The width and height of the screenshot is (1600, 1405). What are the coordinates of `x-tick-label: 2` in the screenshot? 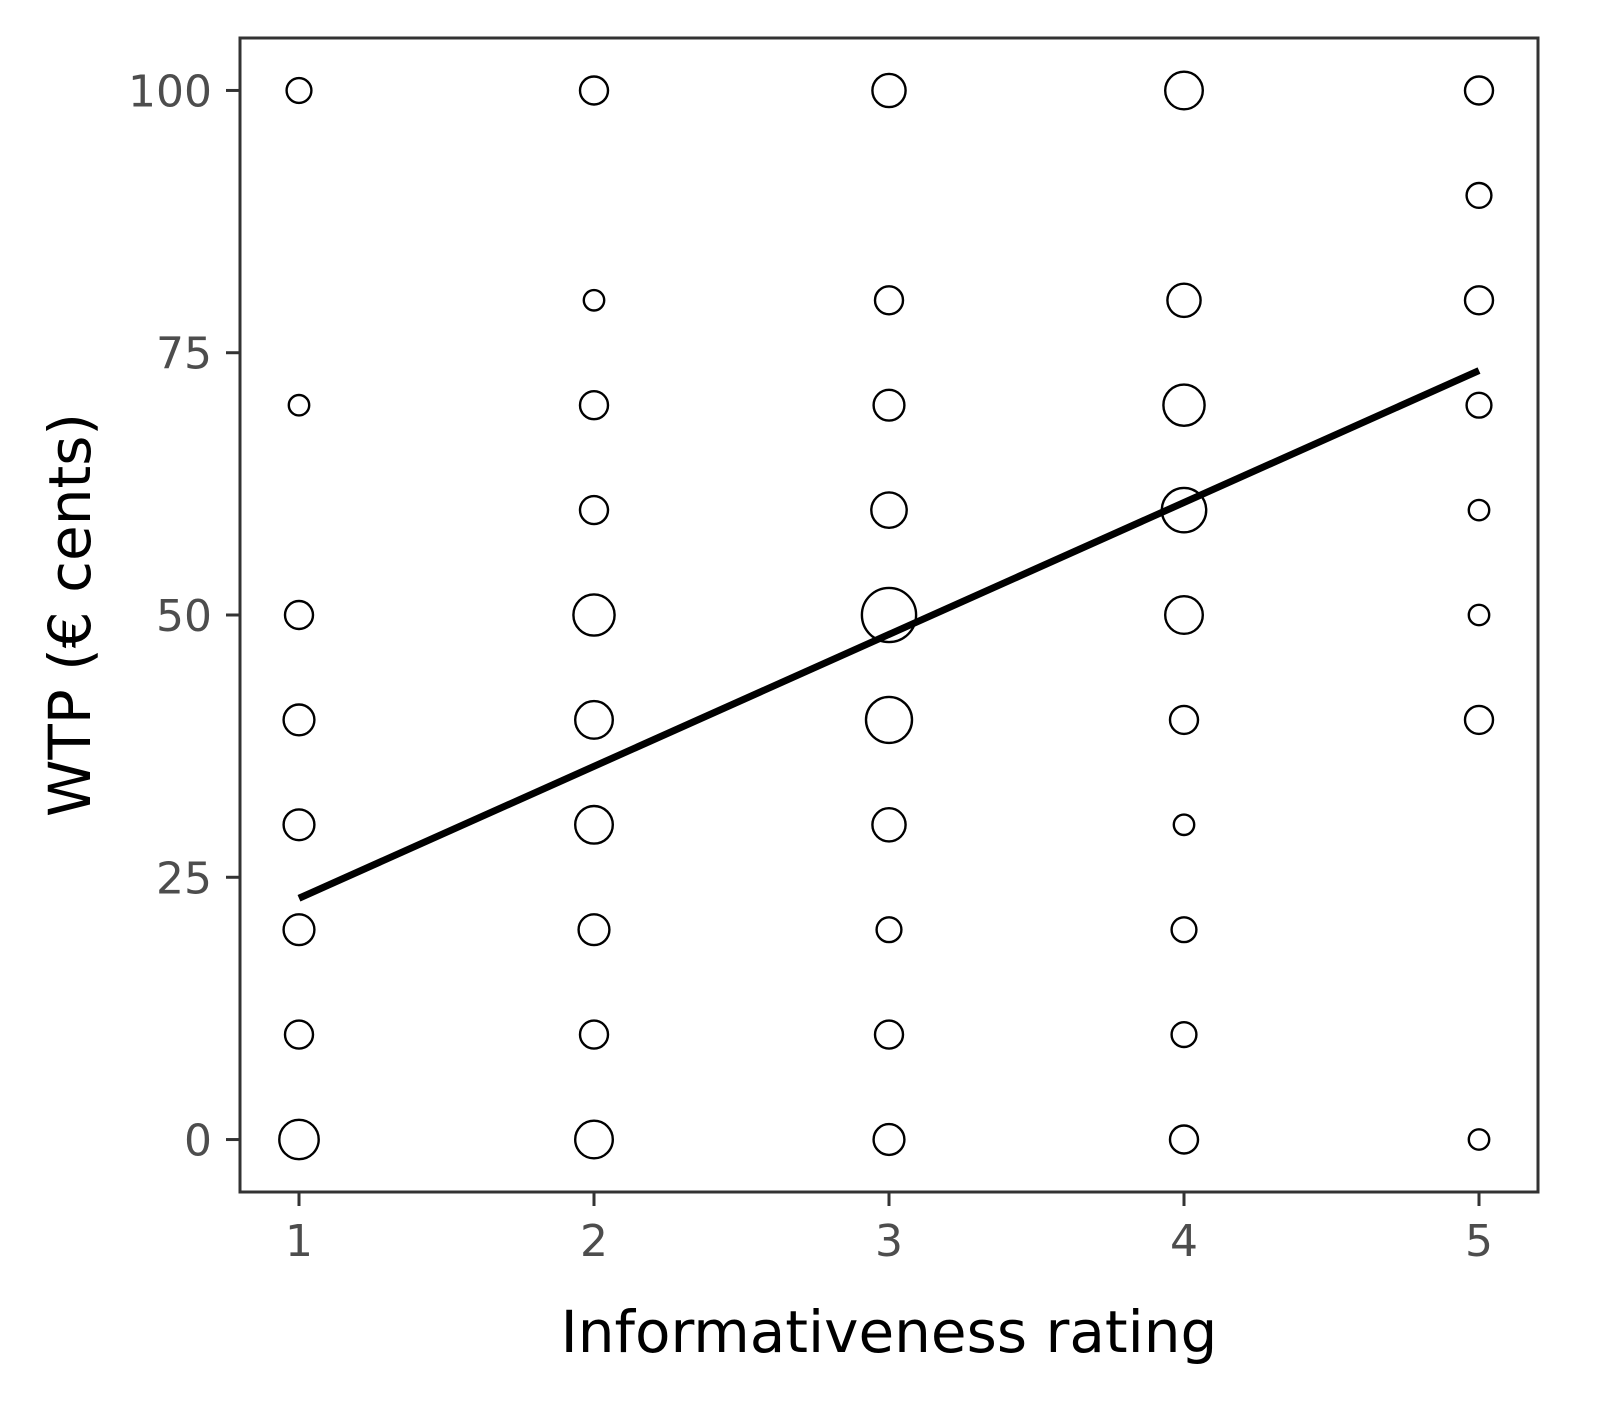 It's located at (594, 1241).